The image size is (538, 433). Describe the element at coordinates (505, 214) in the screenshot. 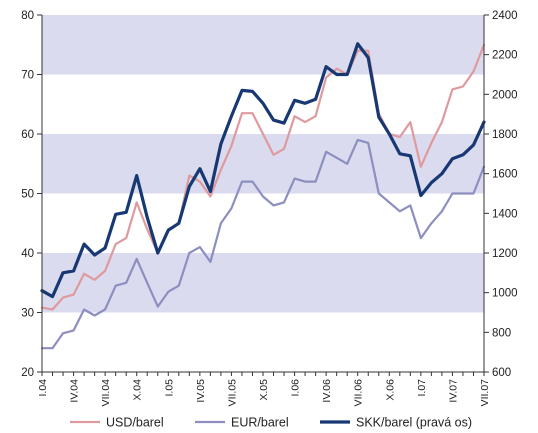

I see `right-tick-label: 1400` at that location.